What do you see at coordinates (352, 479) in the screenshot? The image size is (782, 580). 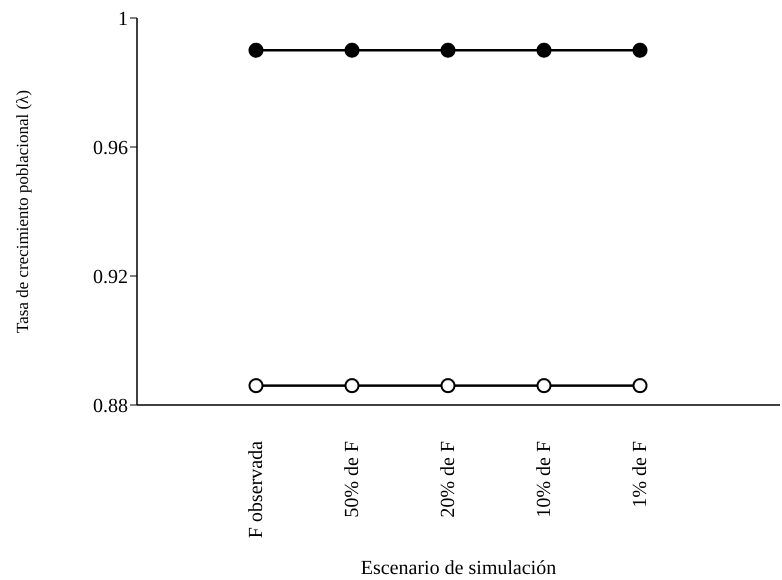 I see `x-tick-label: 50% de F` at bounding box center [352, 479].